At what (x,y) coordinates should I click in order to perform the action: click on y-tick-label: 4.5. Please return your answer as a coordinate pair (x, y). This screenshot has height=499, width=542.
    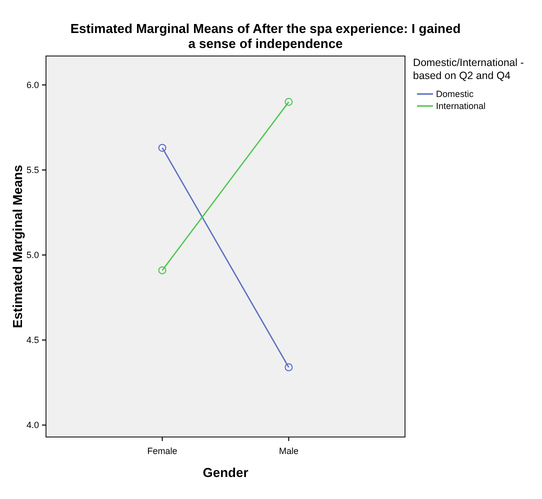
    Looking at the image, I should click on (32, 339).